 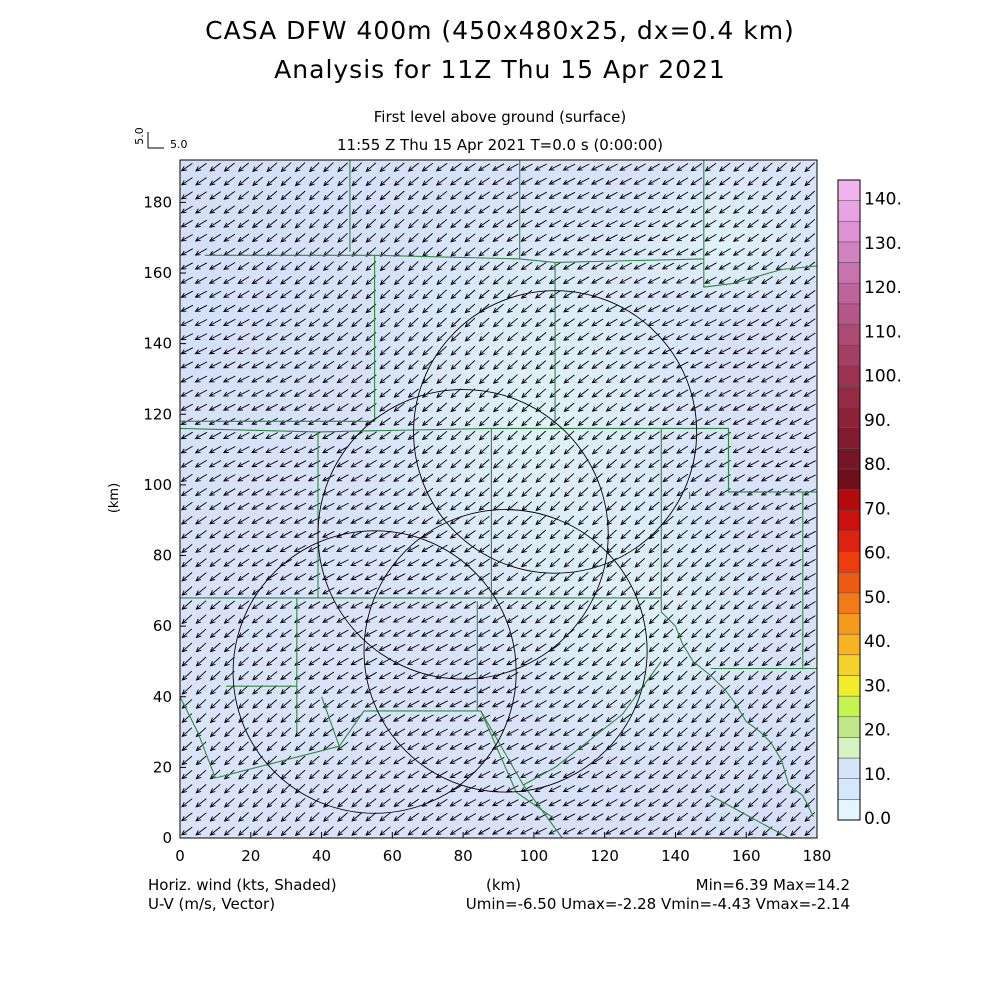 I want to click on y-tick-label: 60, so click(x=162, y=626).